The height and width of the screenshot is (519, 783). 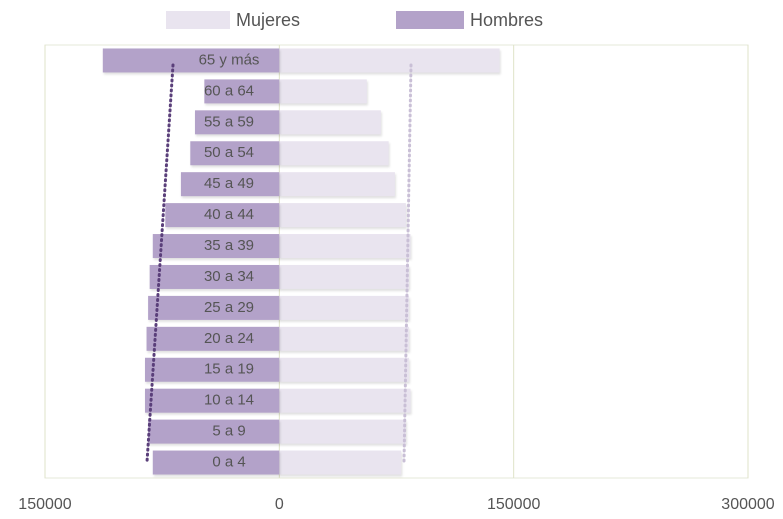 What do you see at coordinates (229, 276) in the screenshot?
I see `category-label: 30 a 34` at bounding box center [229, 276].